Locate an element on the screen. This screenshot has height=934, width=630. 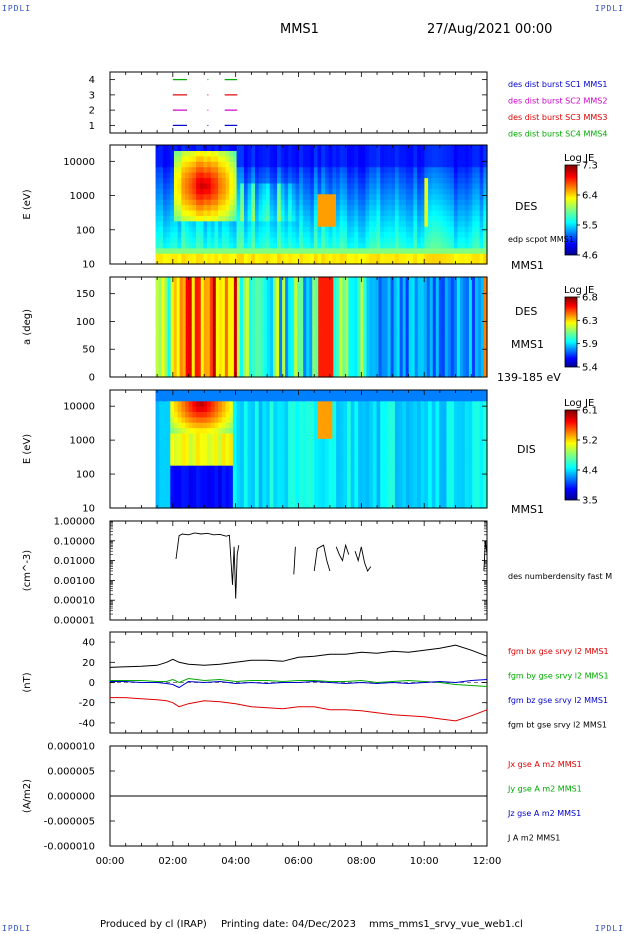
des-energy-colorbar-tick-label: 4.6 is located at coordinates (590, 256).